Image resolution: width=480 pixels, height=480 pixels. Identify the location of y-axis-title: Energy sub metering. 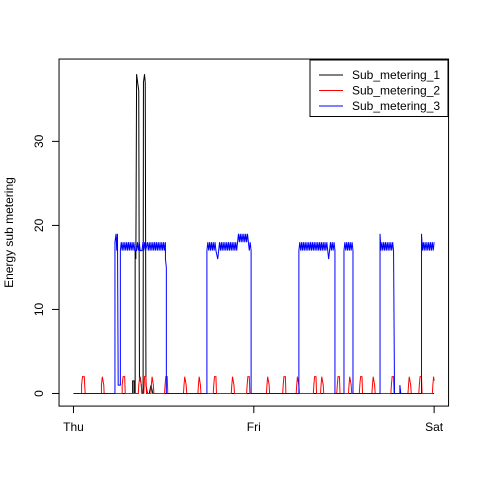
(9, 232).